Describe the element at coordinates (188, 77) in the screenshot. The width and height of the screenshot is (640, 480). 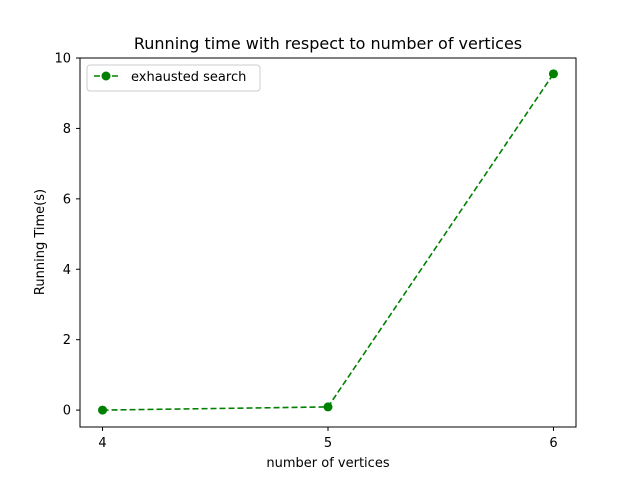
I see `legend-label: exhausted search` at that location.